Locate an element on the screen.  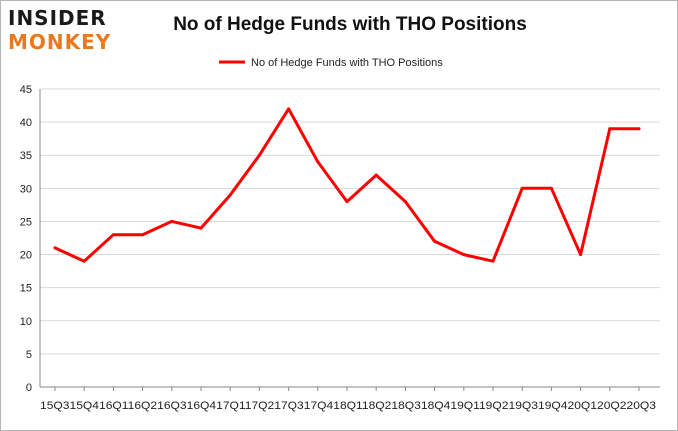
logo-line-2: MONKEY is located at coordinates (60, 42).